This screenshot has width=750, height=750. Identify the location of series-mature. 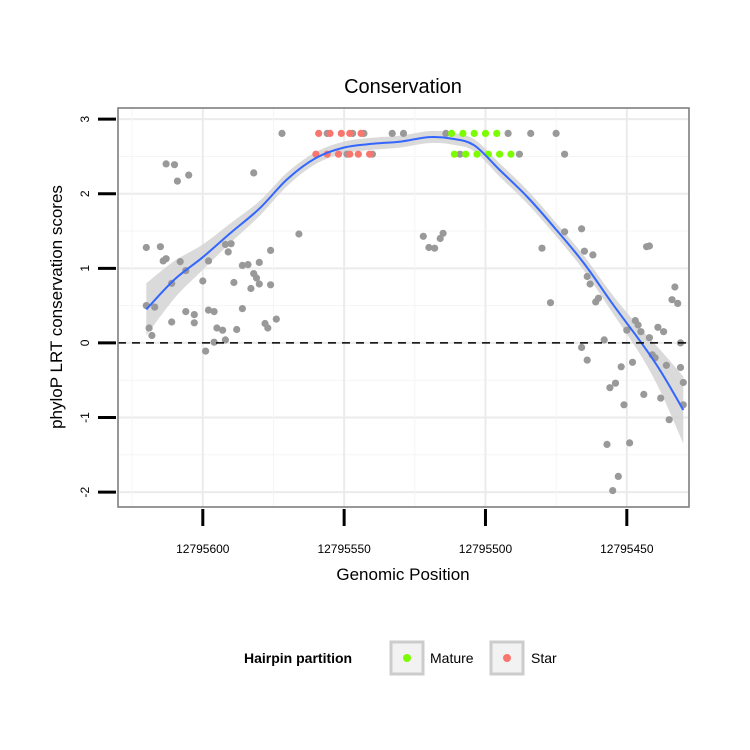
(481, 143).